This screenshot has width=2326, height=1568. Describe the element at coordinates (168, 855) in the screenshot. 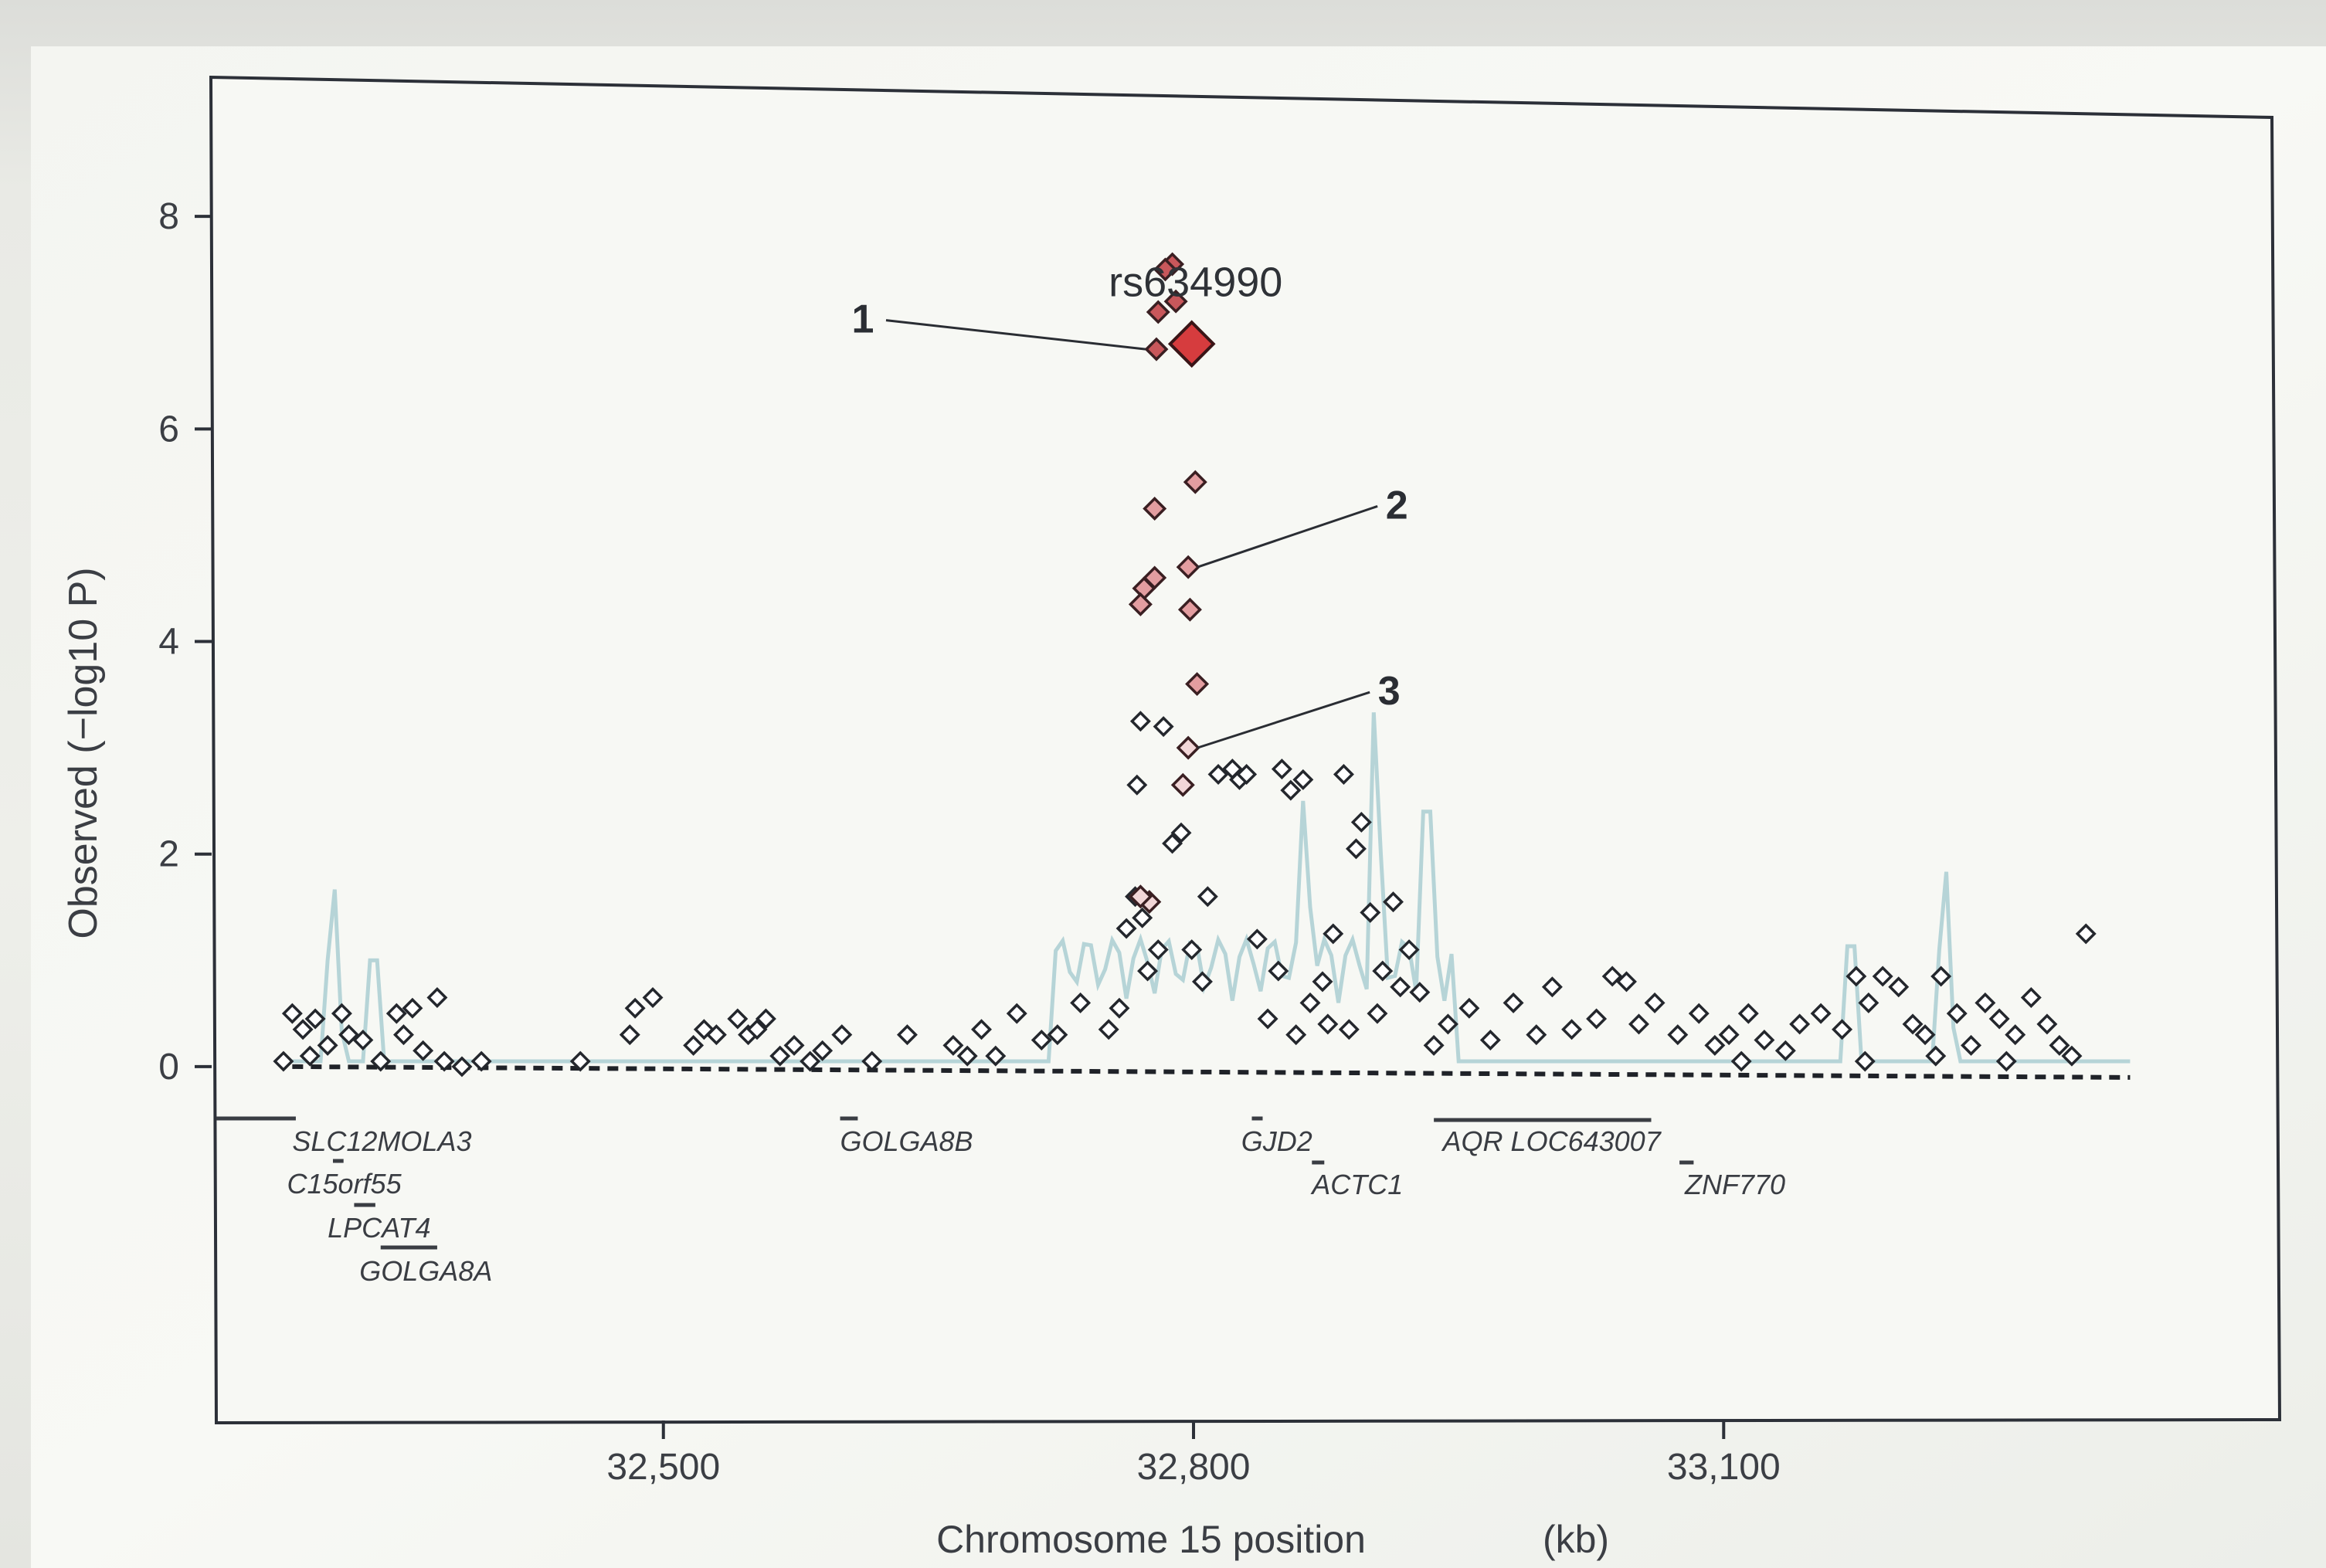

I see `y-tick-label: 2` at that location.